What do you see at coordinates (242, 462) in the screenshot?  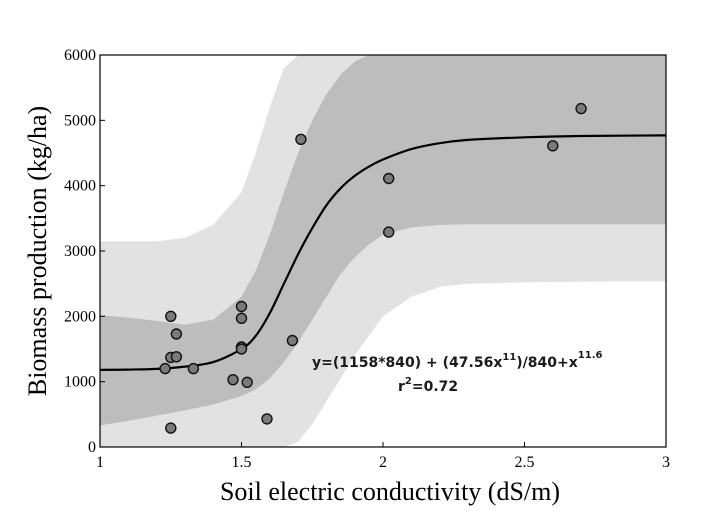 I see `x-tick-label: 1.5` at bounding box center [242, 462].